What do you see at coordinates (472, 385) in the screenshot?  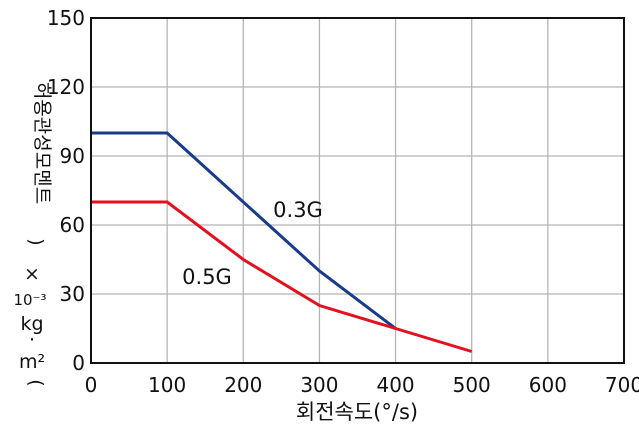 I see `x-tick-label: 500` at bounding box center [472, 385].